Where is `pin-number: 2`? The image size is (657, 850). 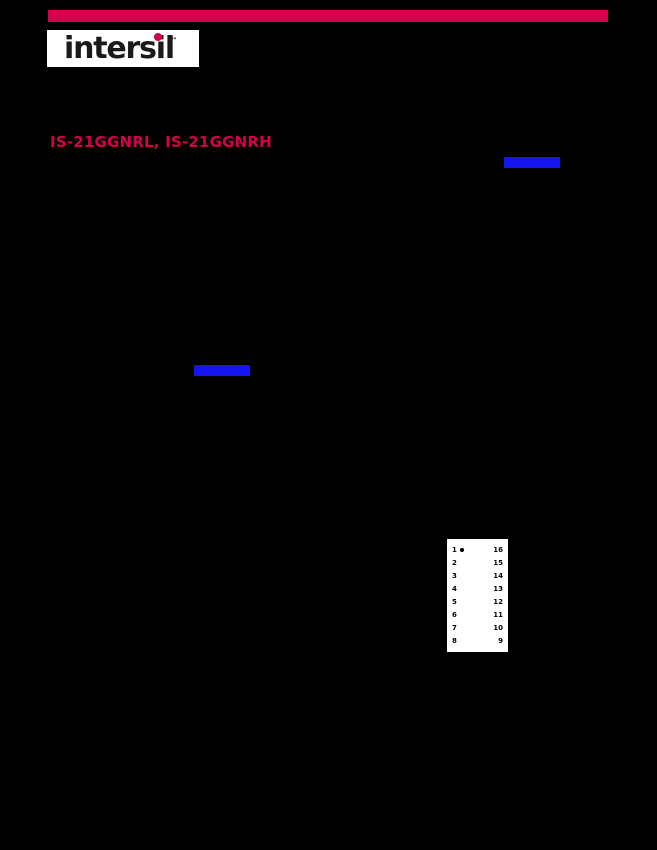
pin-number: 2 is located at coordinates (454, 562).